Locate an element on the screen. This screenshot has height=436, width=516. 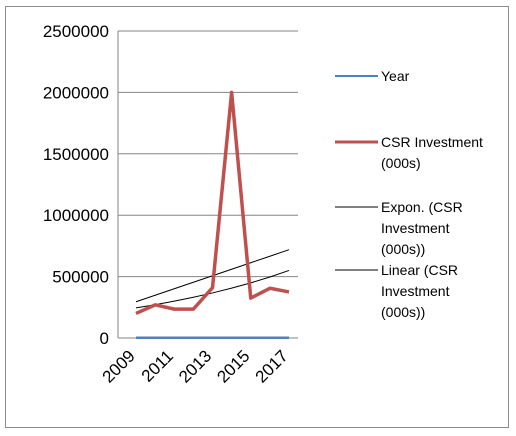
y-tick-label: 0 is located at coordinates (104, 338).